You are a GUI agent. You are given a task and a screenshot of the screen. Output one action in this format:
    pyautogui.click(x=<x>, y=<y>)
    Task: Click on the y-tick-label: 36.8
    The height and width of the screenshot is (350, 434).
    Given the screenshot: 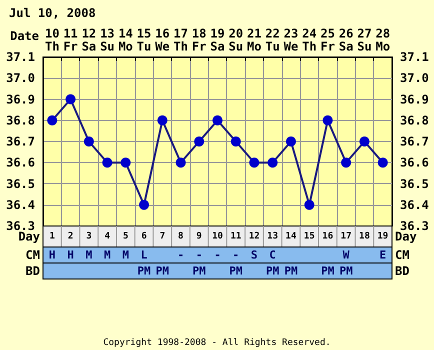 What is the action you would take?
    pyautogui.click(x=20, y=120)
    